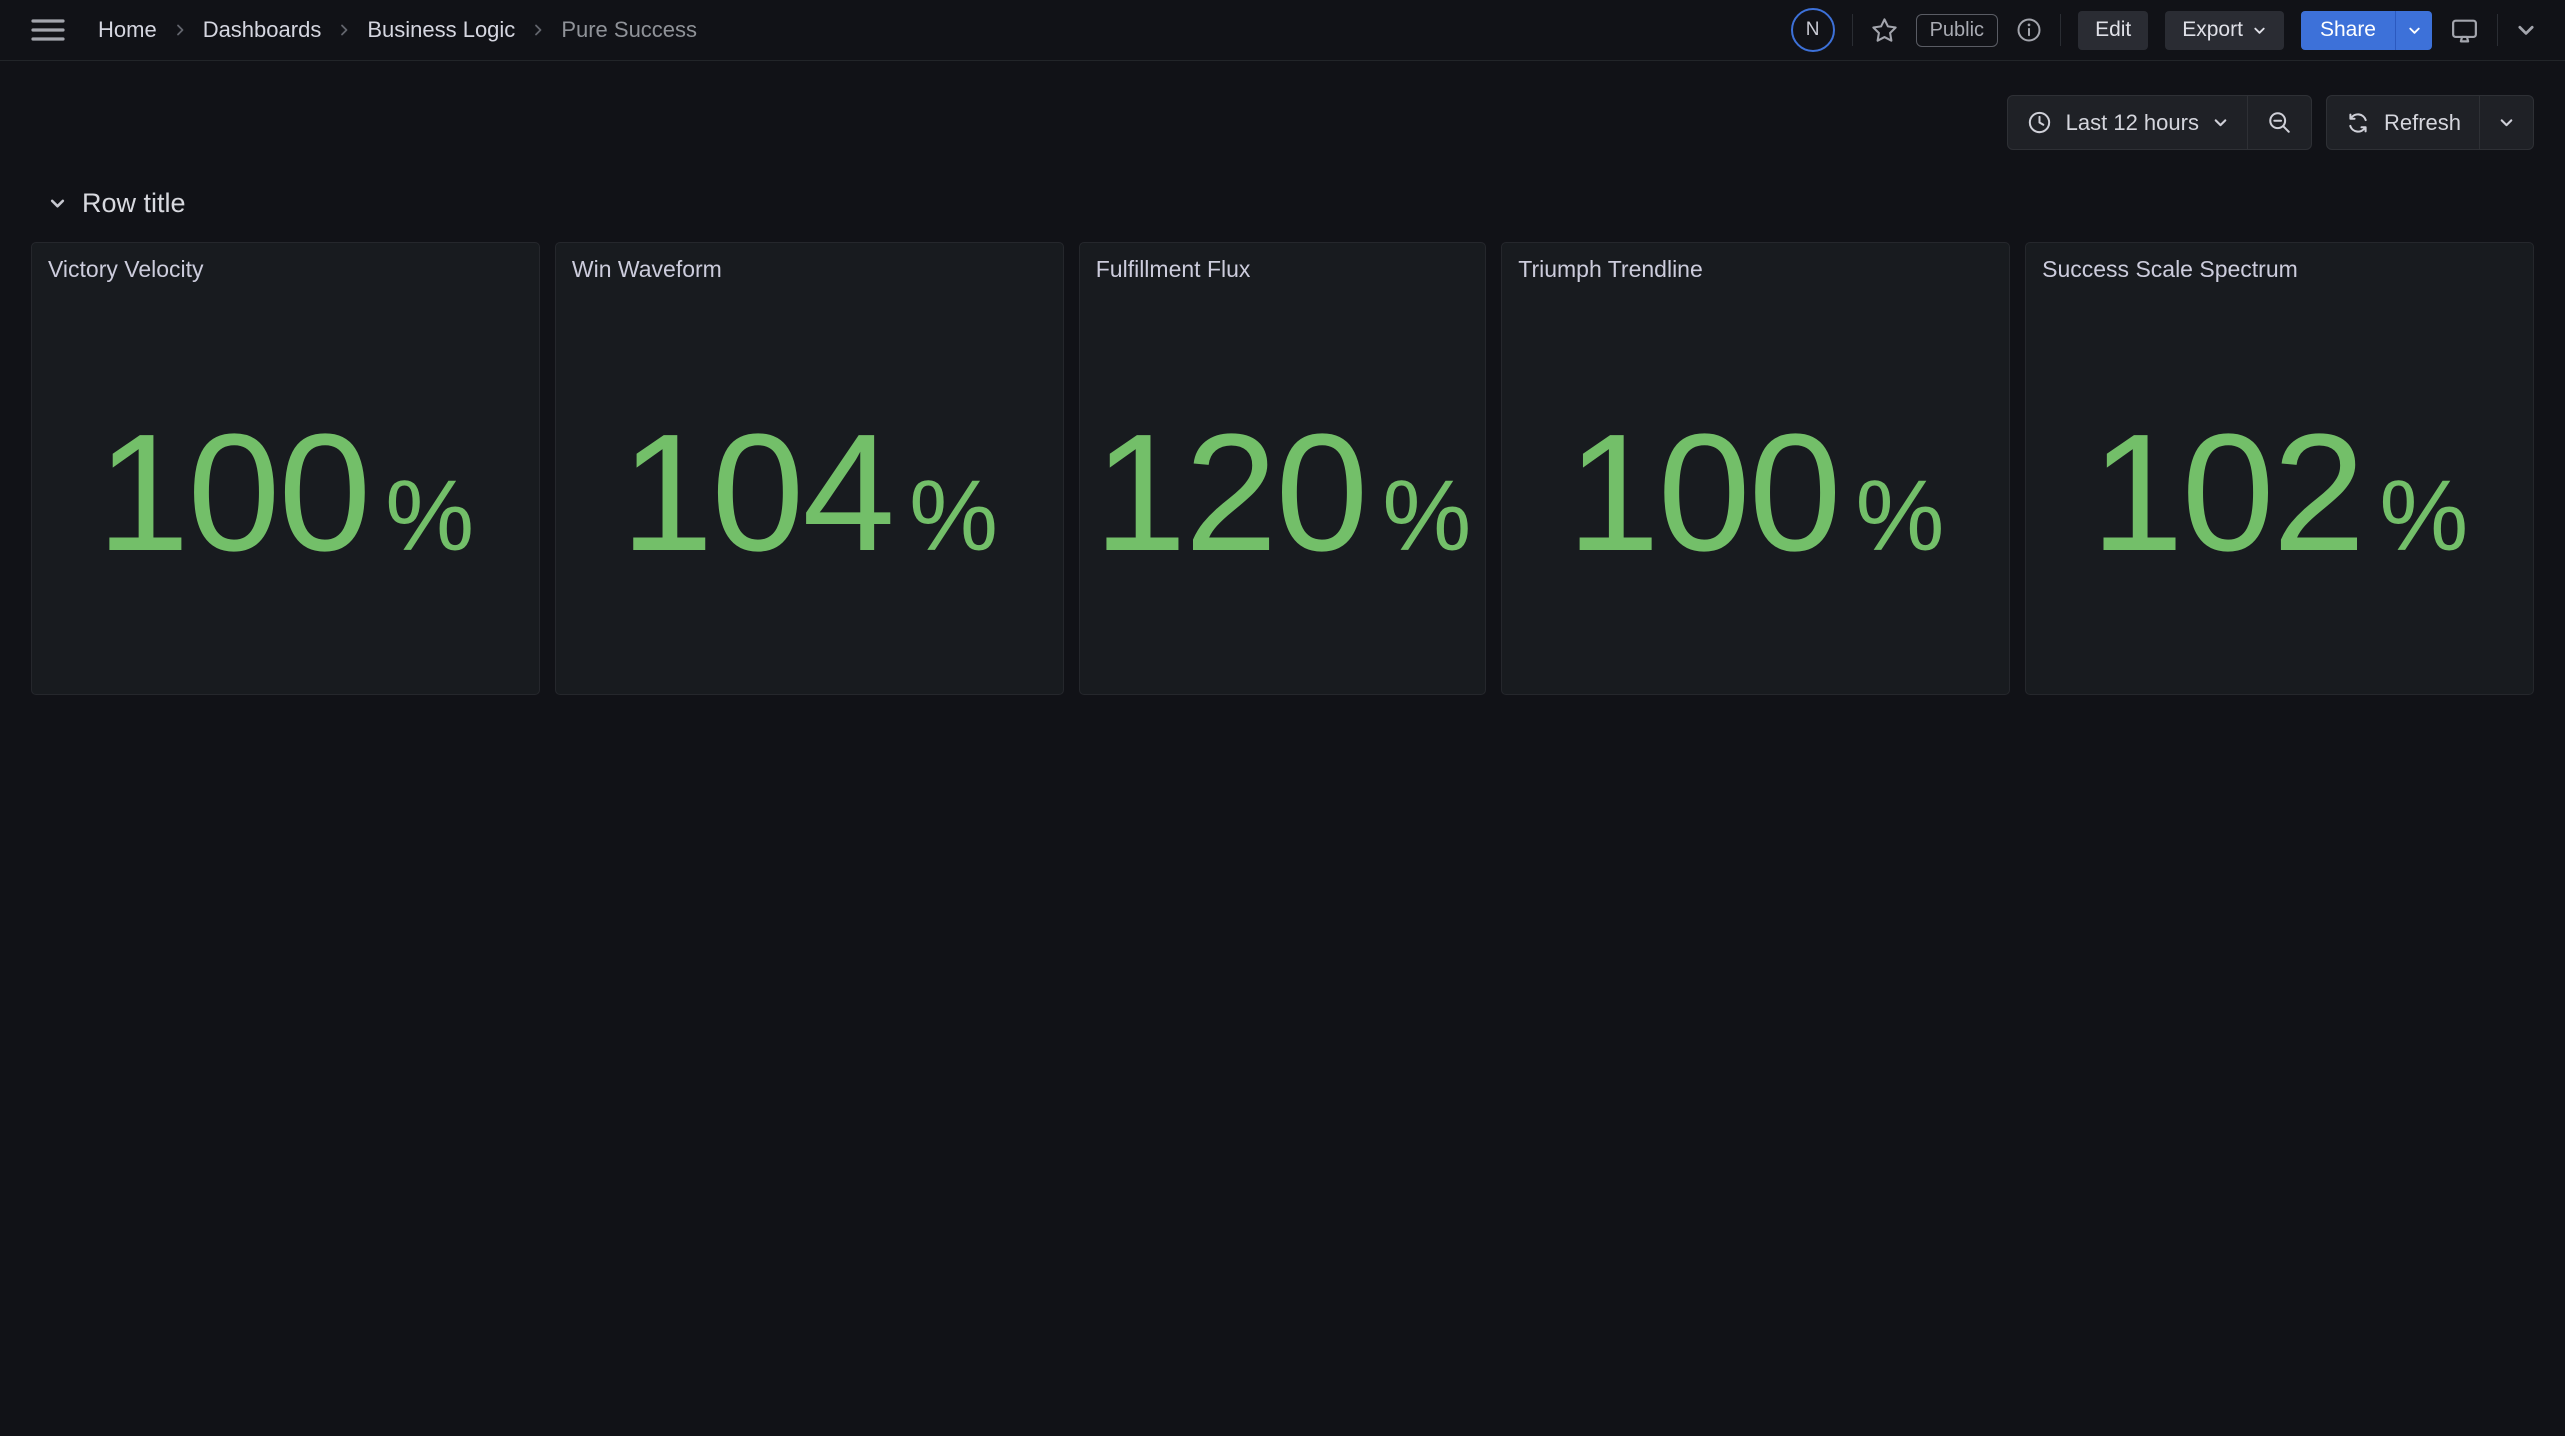 Image resolution: width=2565 pixels, height=1436 pixels. I want to click on share-caret-button, so click(2413, 30).